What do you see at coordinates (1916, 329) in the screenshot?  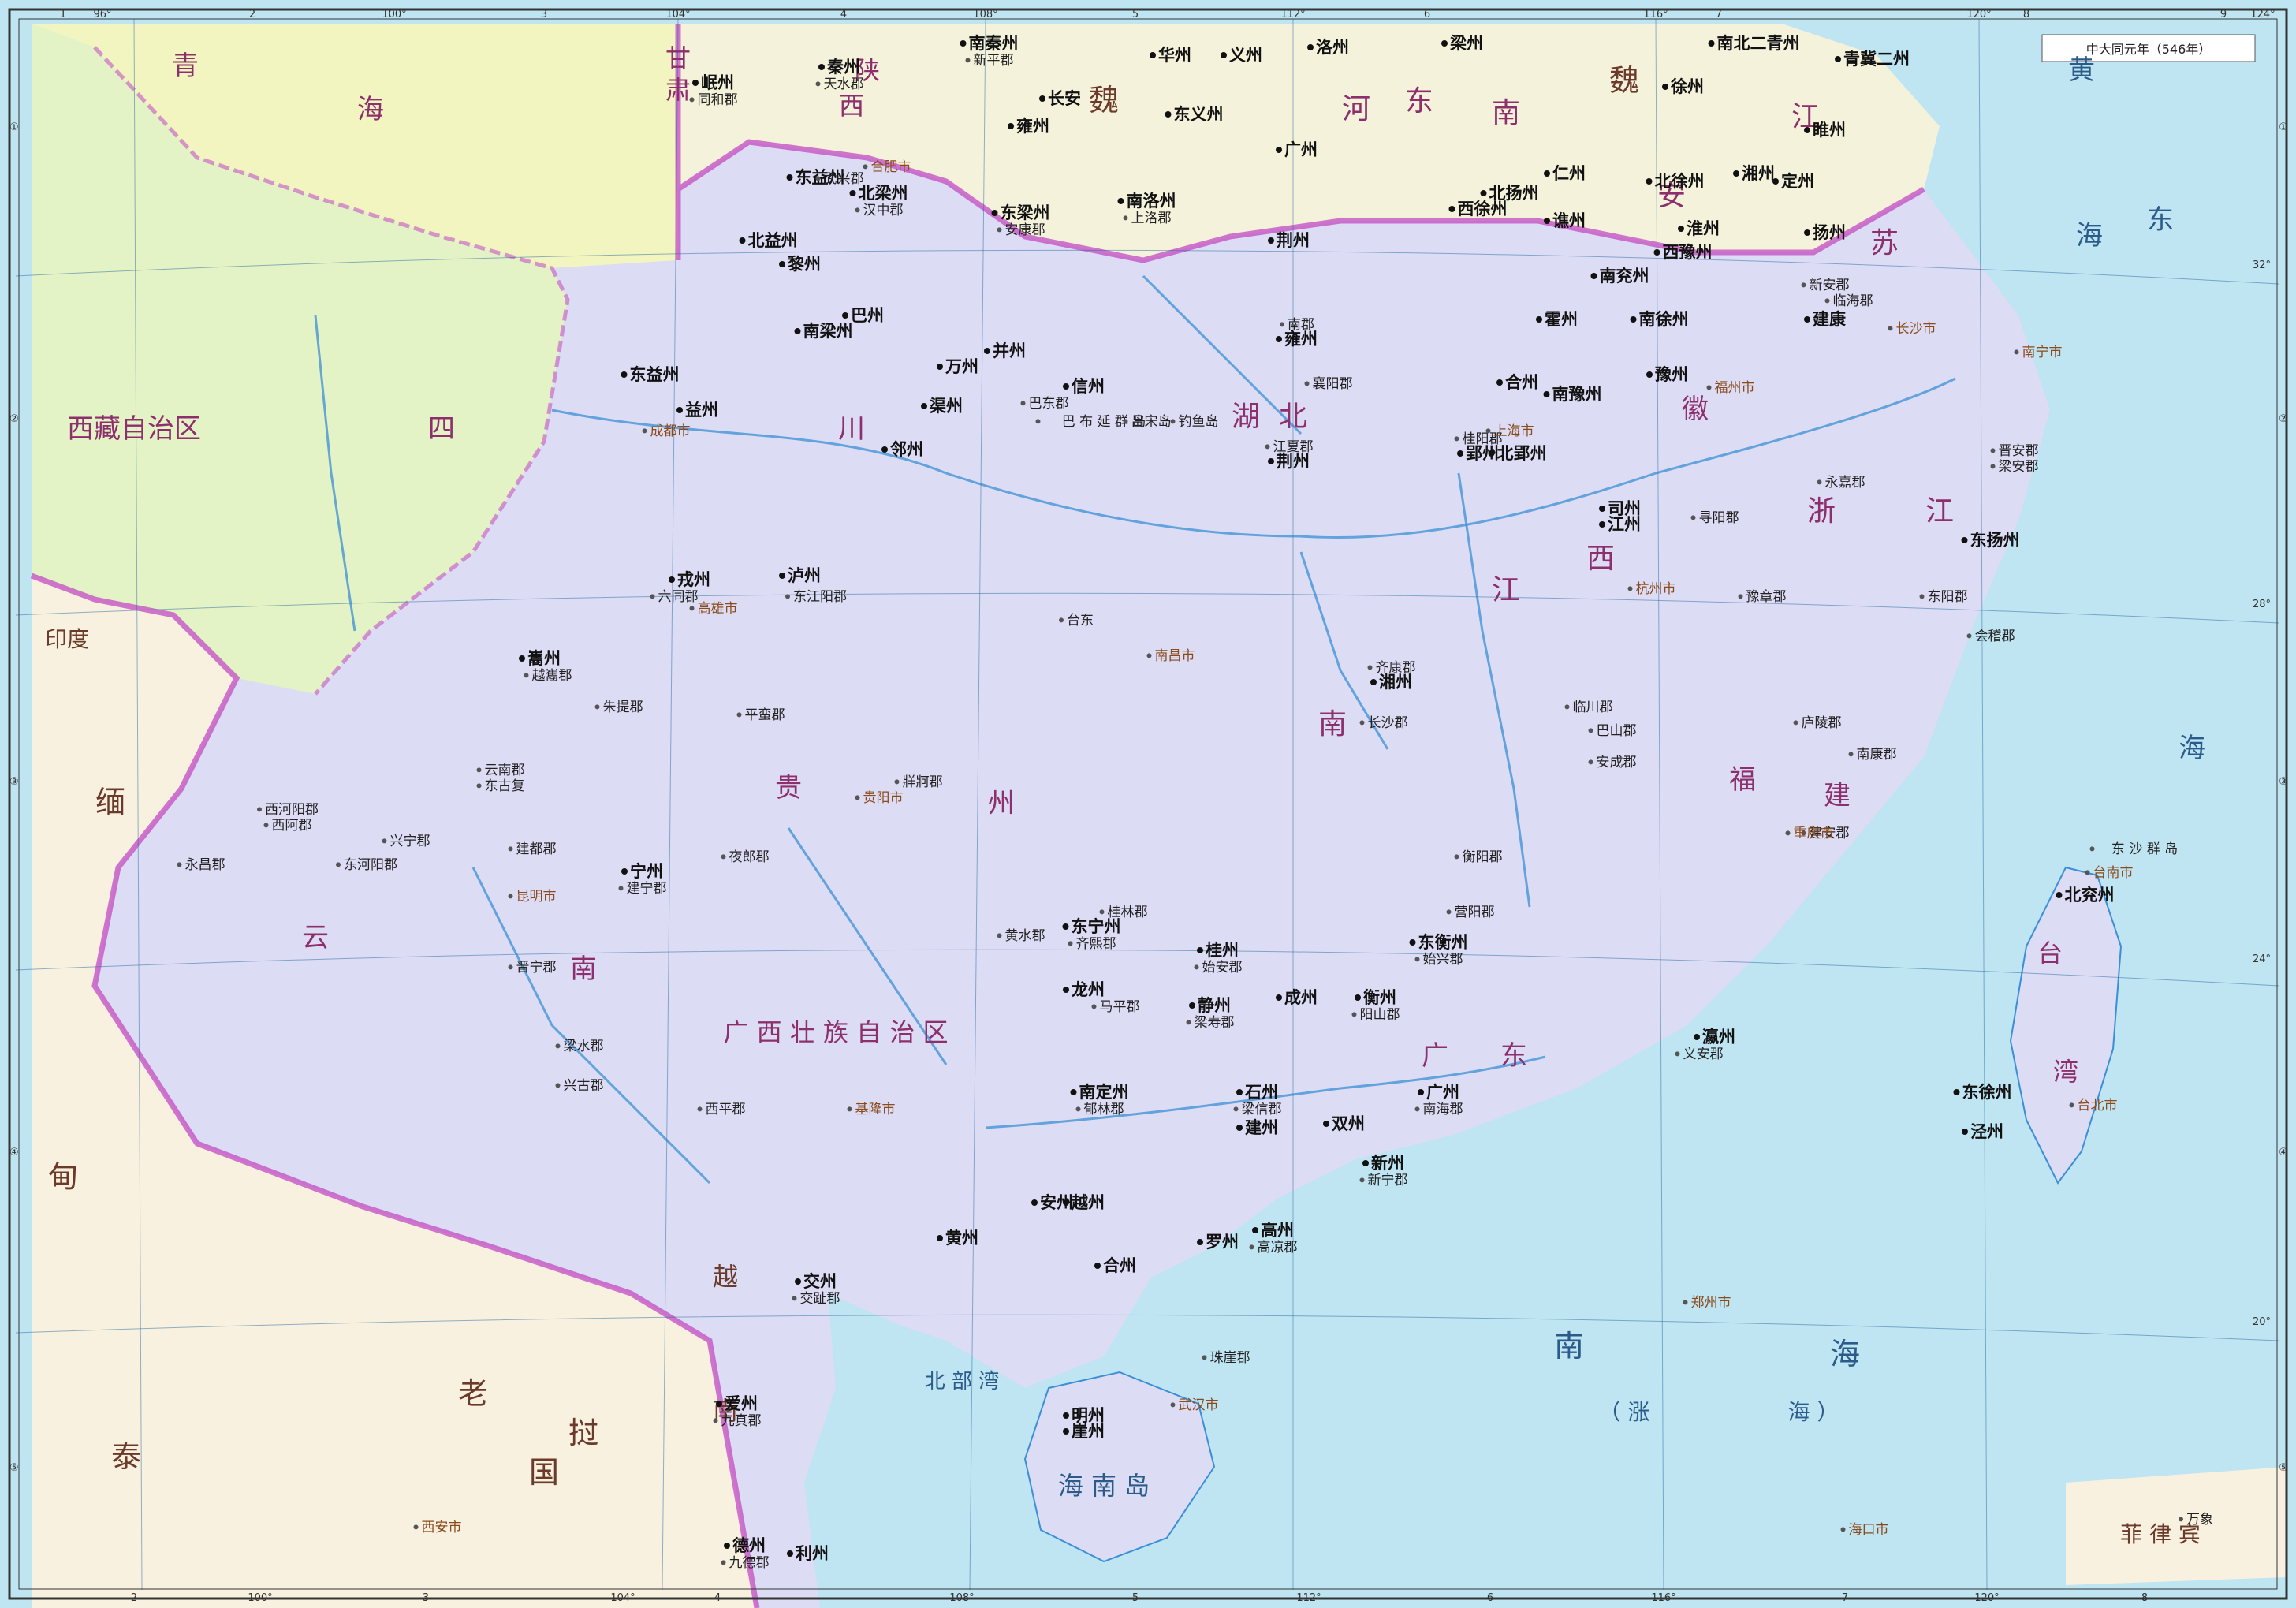 I see `place-label: 长沙市` at bounding box center [1916, 329].